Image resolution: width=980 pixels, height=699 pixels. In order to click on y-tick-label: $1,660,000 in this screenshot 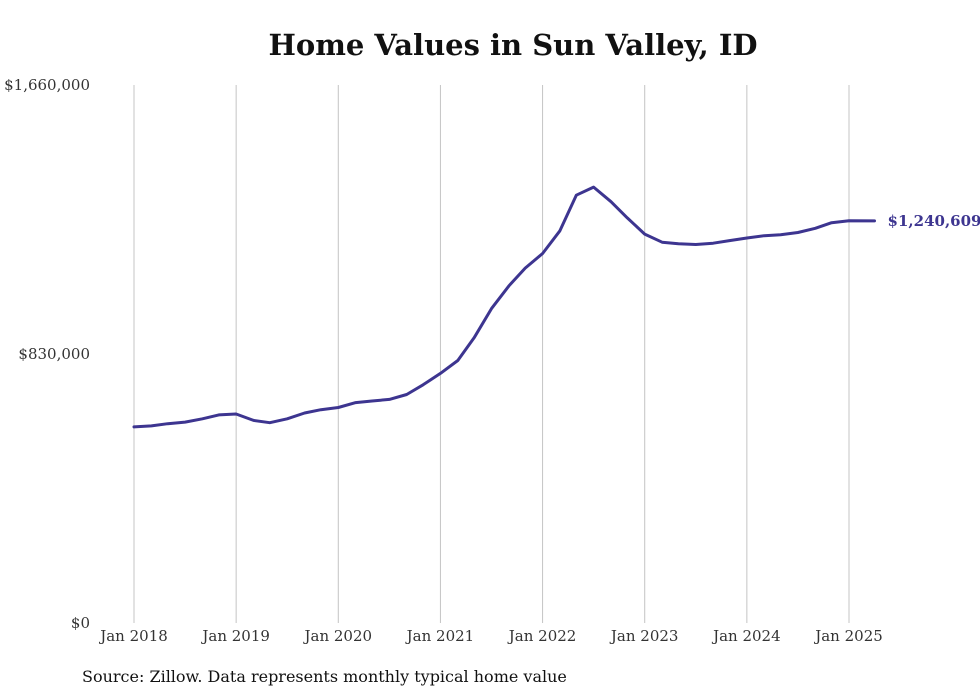, I will do `click(47, 85)`.